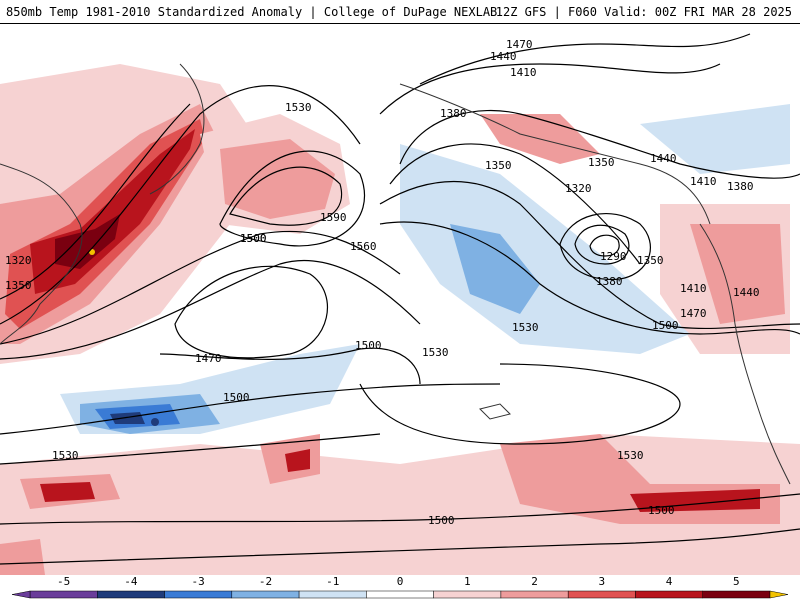 The width and height of the screenshot is (800, 600). What do you see at coordinates (363, 246) in the screenshot?
I see `contour-label: 1560` at bounding box center [363, 246].